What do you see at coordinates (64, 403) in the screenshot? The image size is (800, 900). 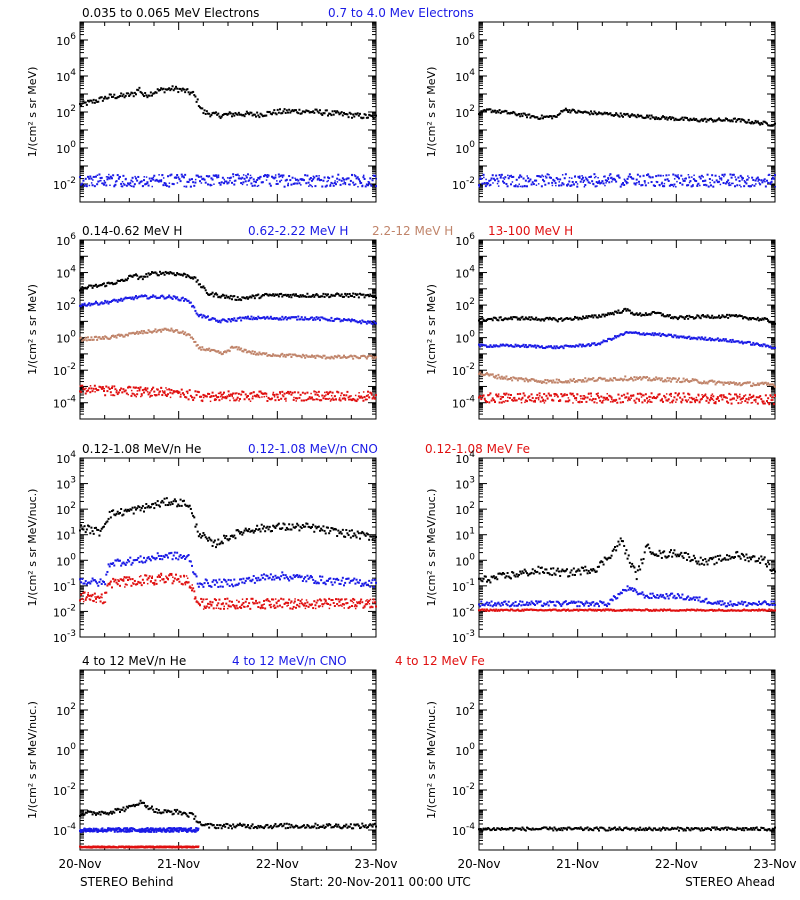 I see `y-tick-label: 10-4` at bounding box center [64, 403].